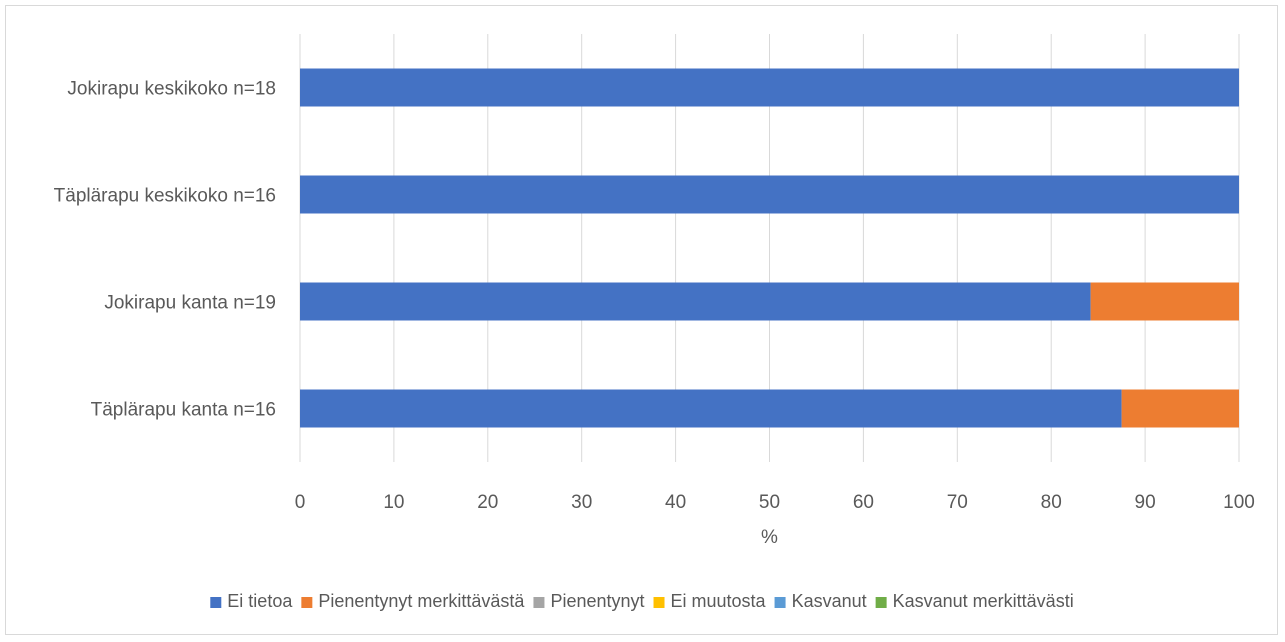  What do you see at coordinates (421, 601) in the screenshot?
I see `legend-label: Pienentynyt merkittävästä` at bounding box center [421, 601].